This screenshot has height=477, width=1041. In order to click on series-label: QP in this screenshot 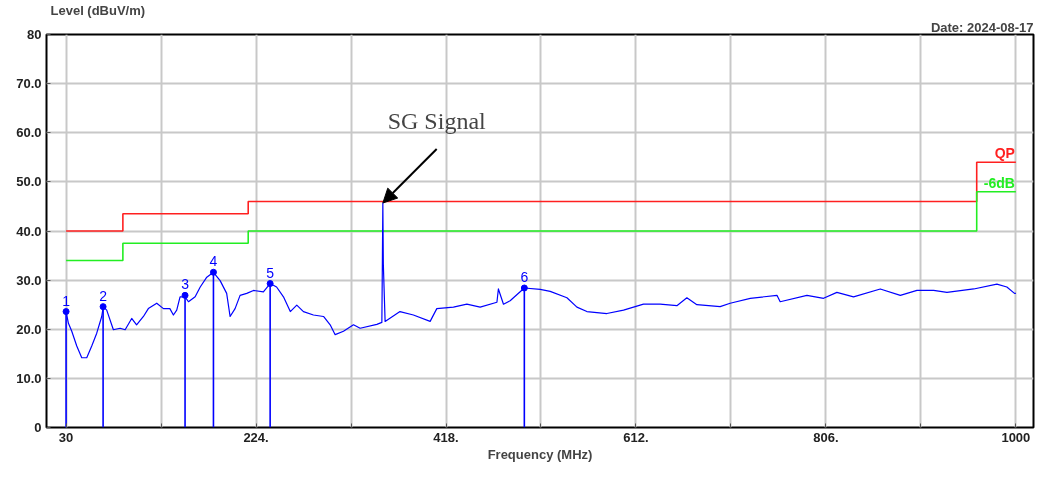, I will do `click(1004, 153)`.